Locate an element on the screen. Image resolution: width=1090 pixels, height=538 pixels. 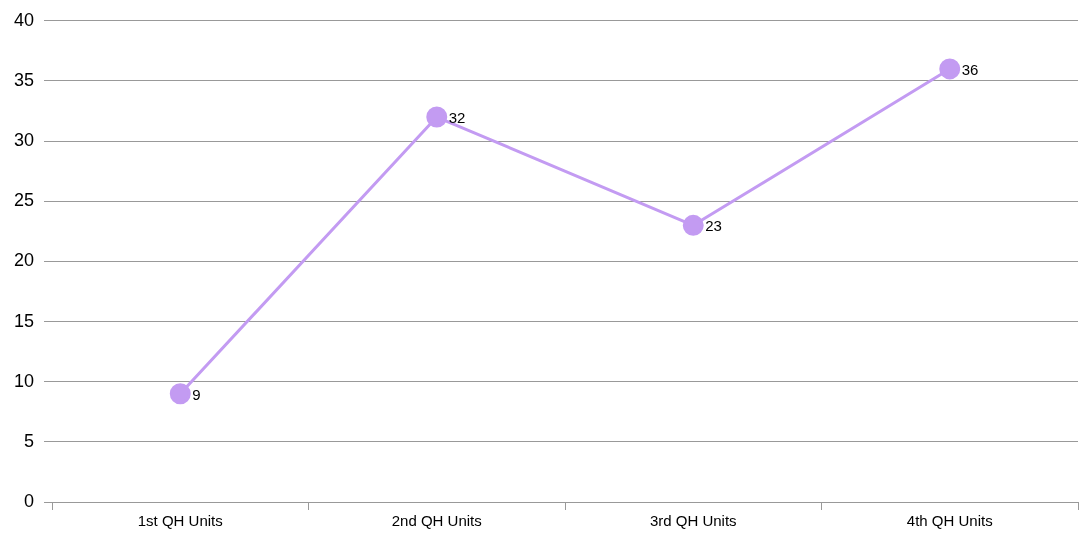
x-tick-label: 4th QH Units is located at coordinates (949, 521).